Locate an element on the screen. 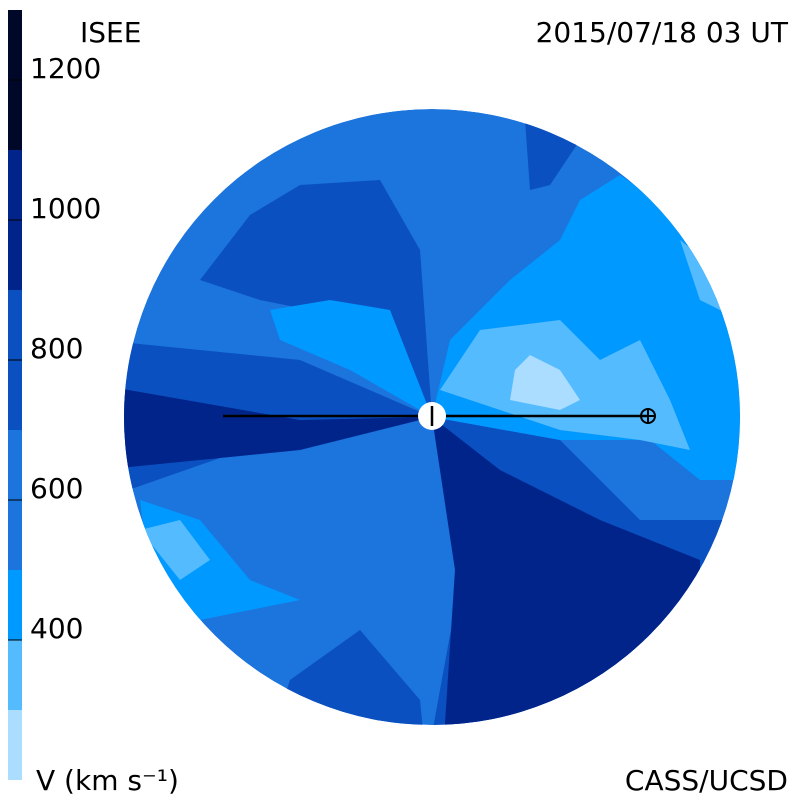 This screenshot has height=800, width=800. colorbar-tick-label: 800 is located at coordinates (56, 348).